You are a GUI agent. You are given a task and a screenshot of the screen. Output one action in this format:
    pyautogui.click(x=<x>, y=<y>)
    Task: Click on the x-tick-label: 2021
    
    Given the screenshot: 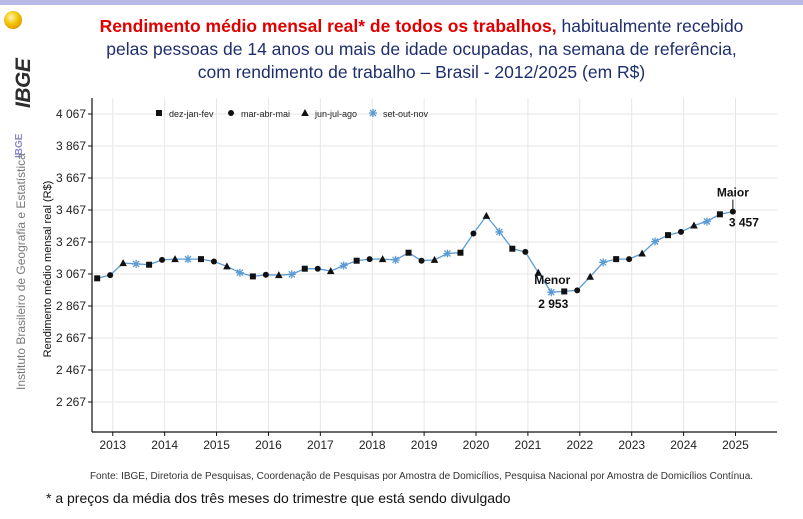 What is the action you would take?
    pyautogui.click(x=528, y=445)
    